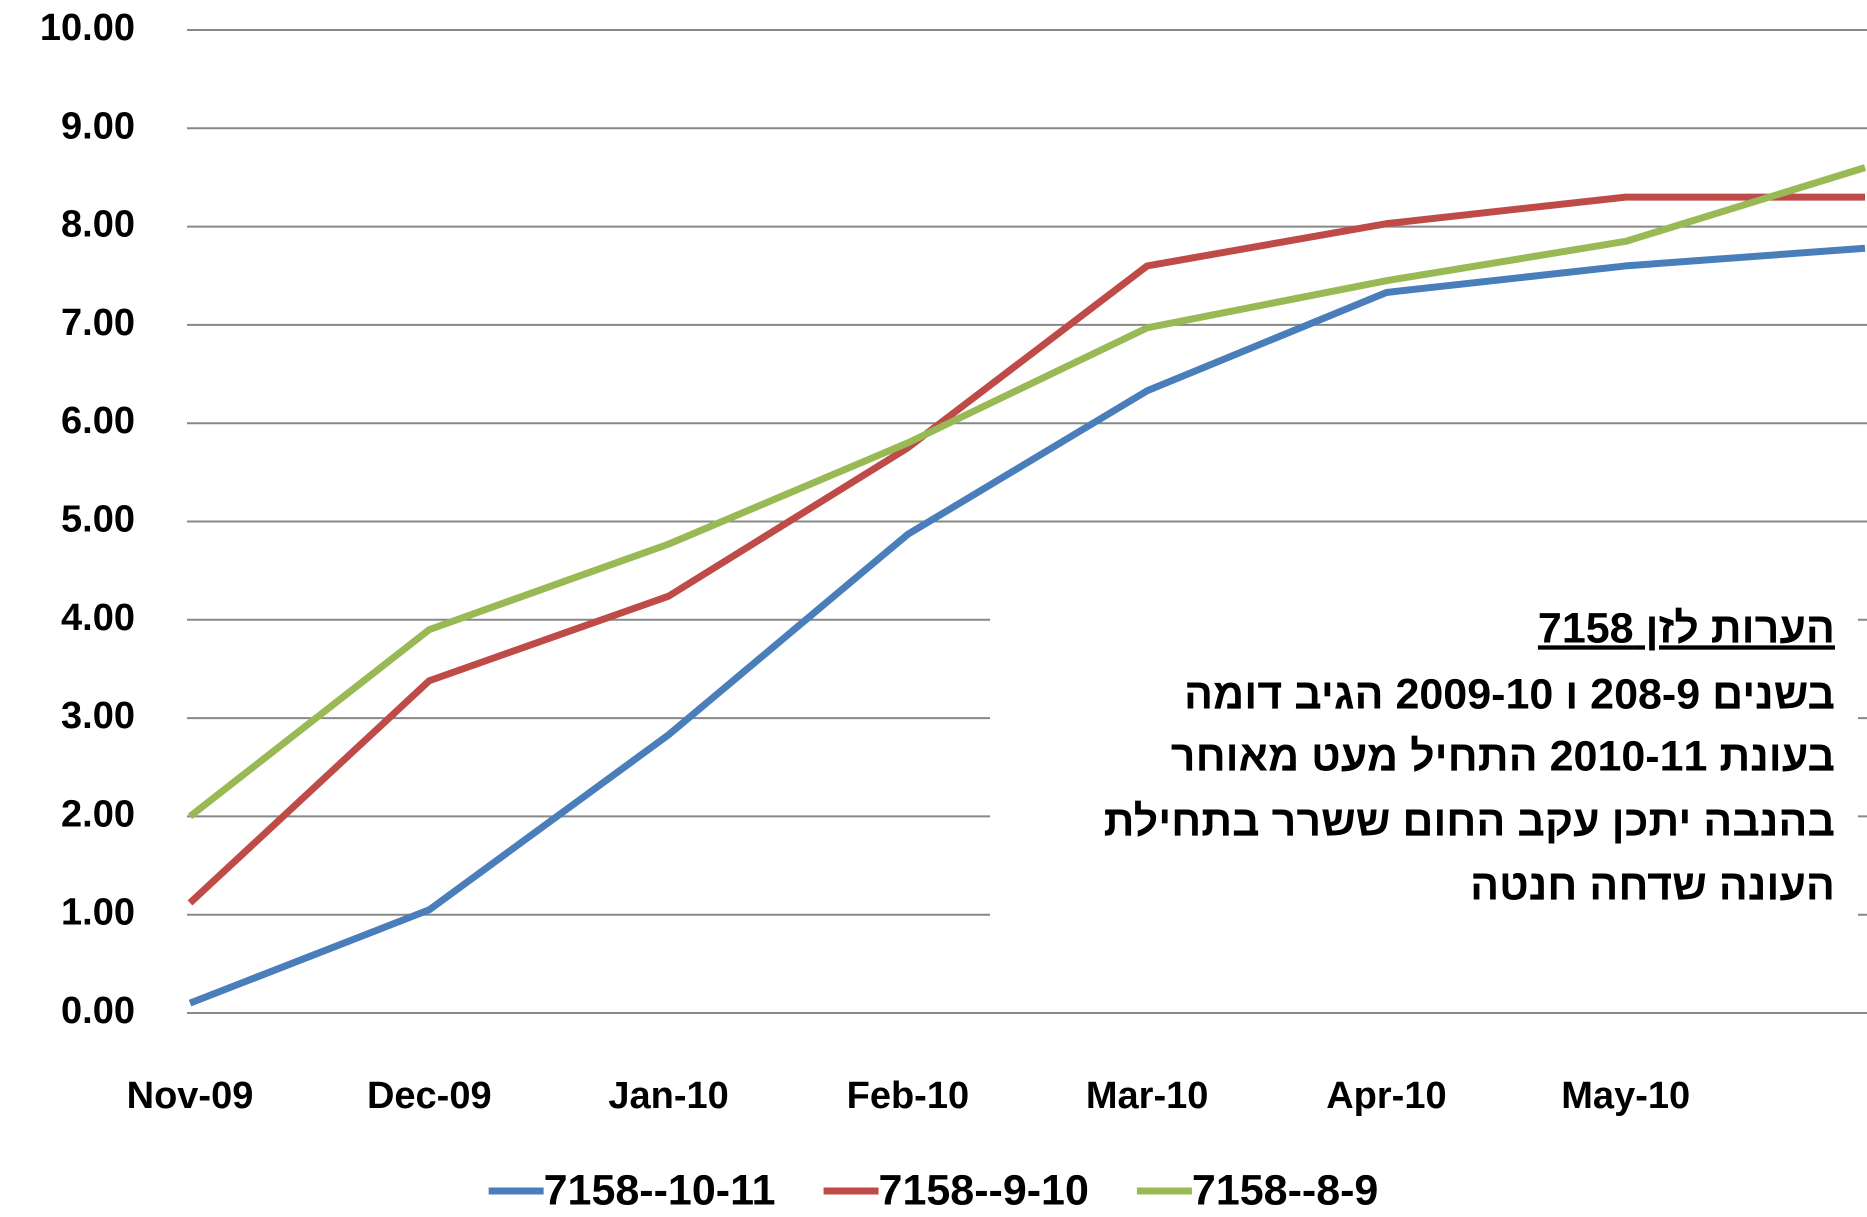 The image size is (1867, 1217). What do you see at coordinates (984, 1190) in the screenshot?
I see `legend-label: 7158--9-10` at bounding box center [984, 1190].